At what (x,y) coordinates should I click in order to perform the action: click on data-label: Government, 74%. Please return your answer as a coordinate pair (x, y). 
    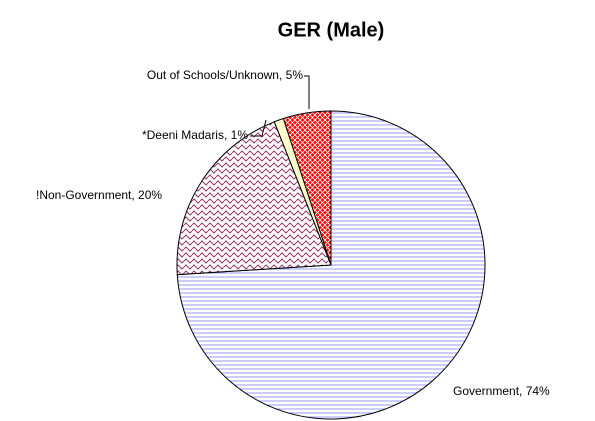
    Looking at the image, I should click on (501, 391).